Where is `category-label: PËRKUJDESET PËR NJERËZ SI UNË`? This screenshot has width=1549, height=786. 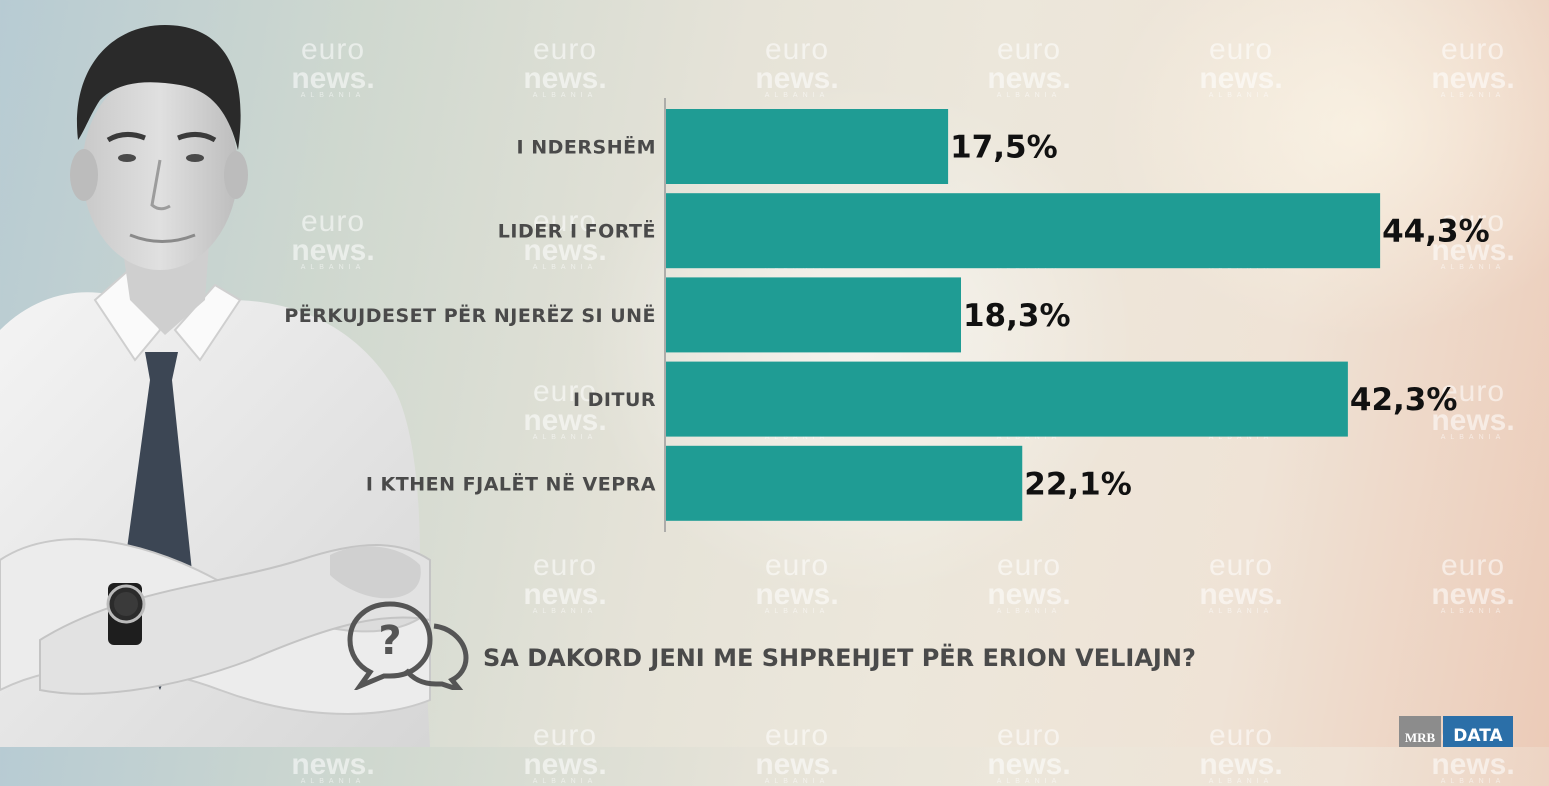
category-label: PËRKUJDESET PËR NJERËZ SI UNË is located at coordinates (470, 315).